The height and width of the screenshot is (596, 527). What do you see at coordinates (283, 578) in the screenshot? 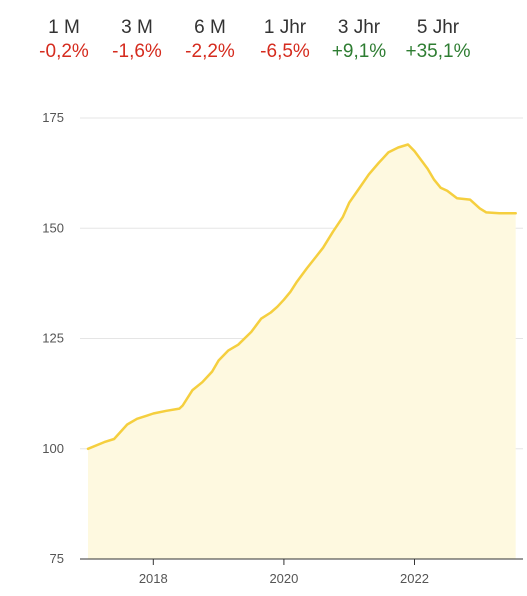
I see `x-tick-label: 2020` at bounding box center [283, 578].